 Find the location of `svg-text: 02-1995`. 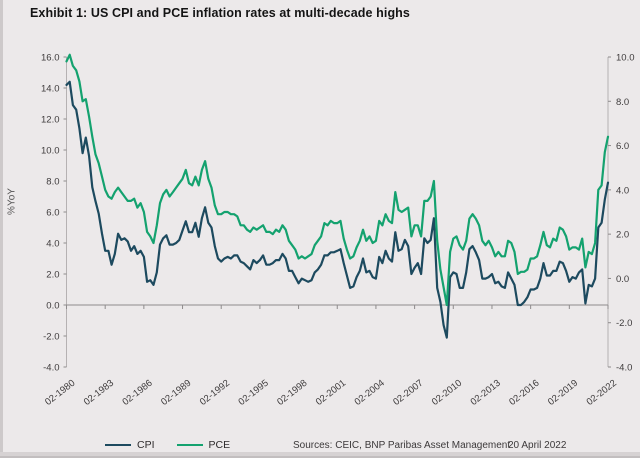

svg-text: 02-1995 is located at coordinates (253, 393).